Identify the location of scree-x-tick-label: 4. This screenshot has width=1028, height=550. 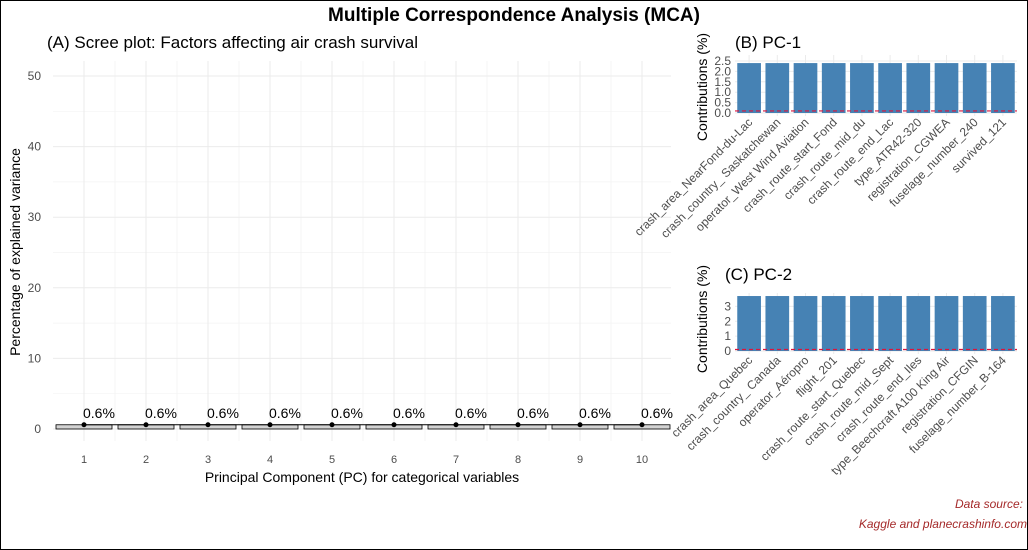
(270, 460).